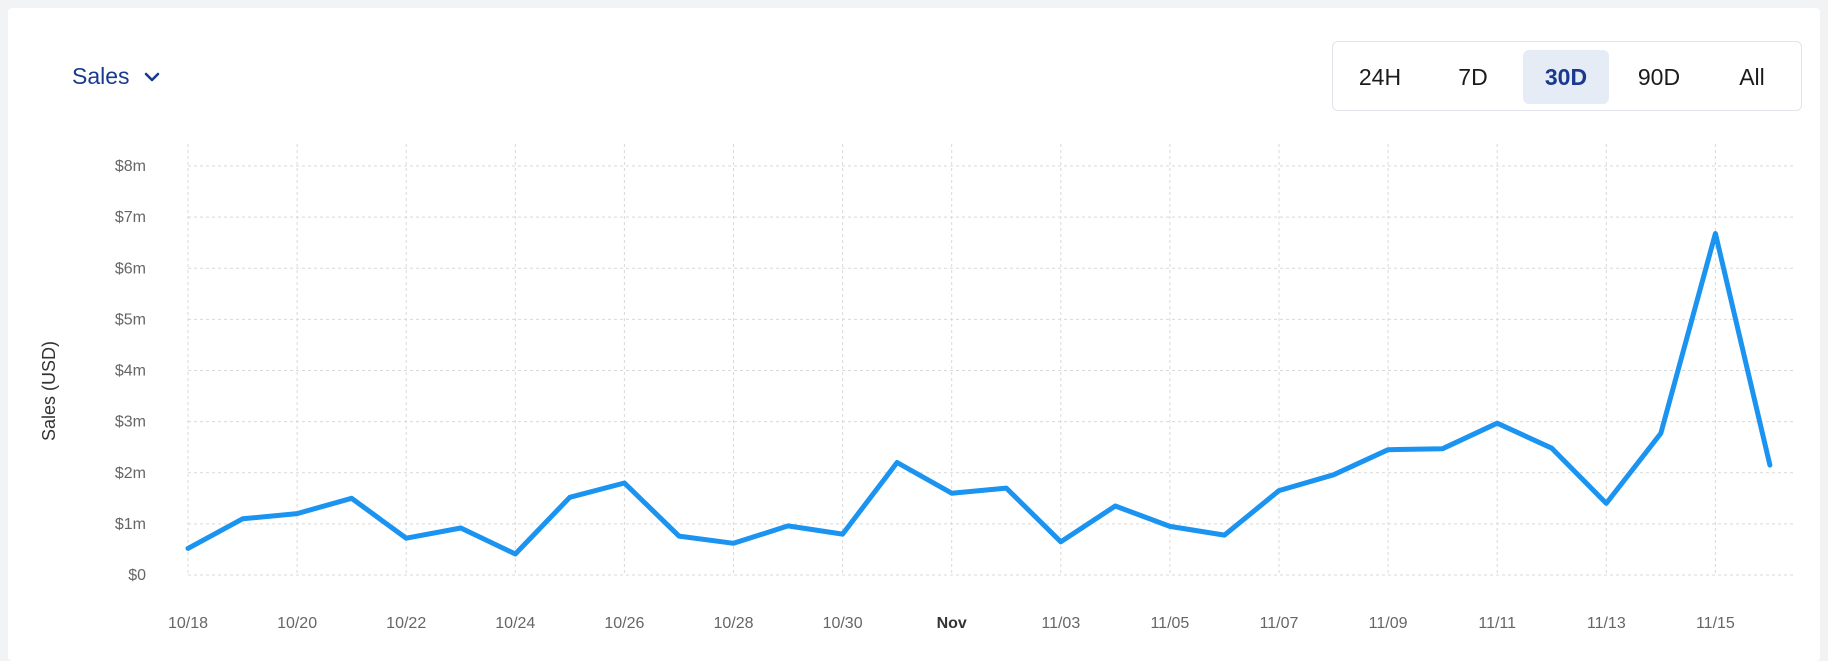 The height and width of the screenshot is (661, 1828). What do you see at coordinates (733, 623) in the screenshot?
I see `x-tick-label: 10/28` at bounding box center [733, 623].